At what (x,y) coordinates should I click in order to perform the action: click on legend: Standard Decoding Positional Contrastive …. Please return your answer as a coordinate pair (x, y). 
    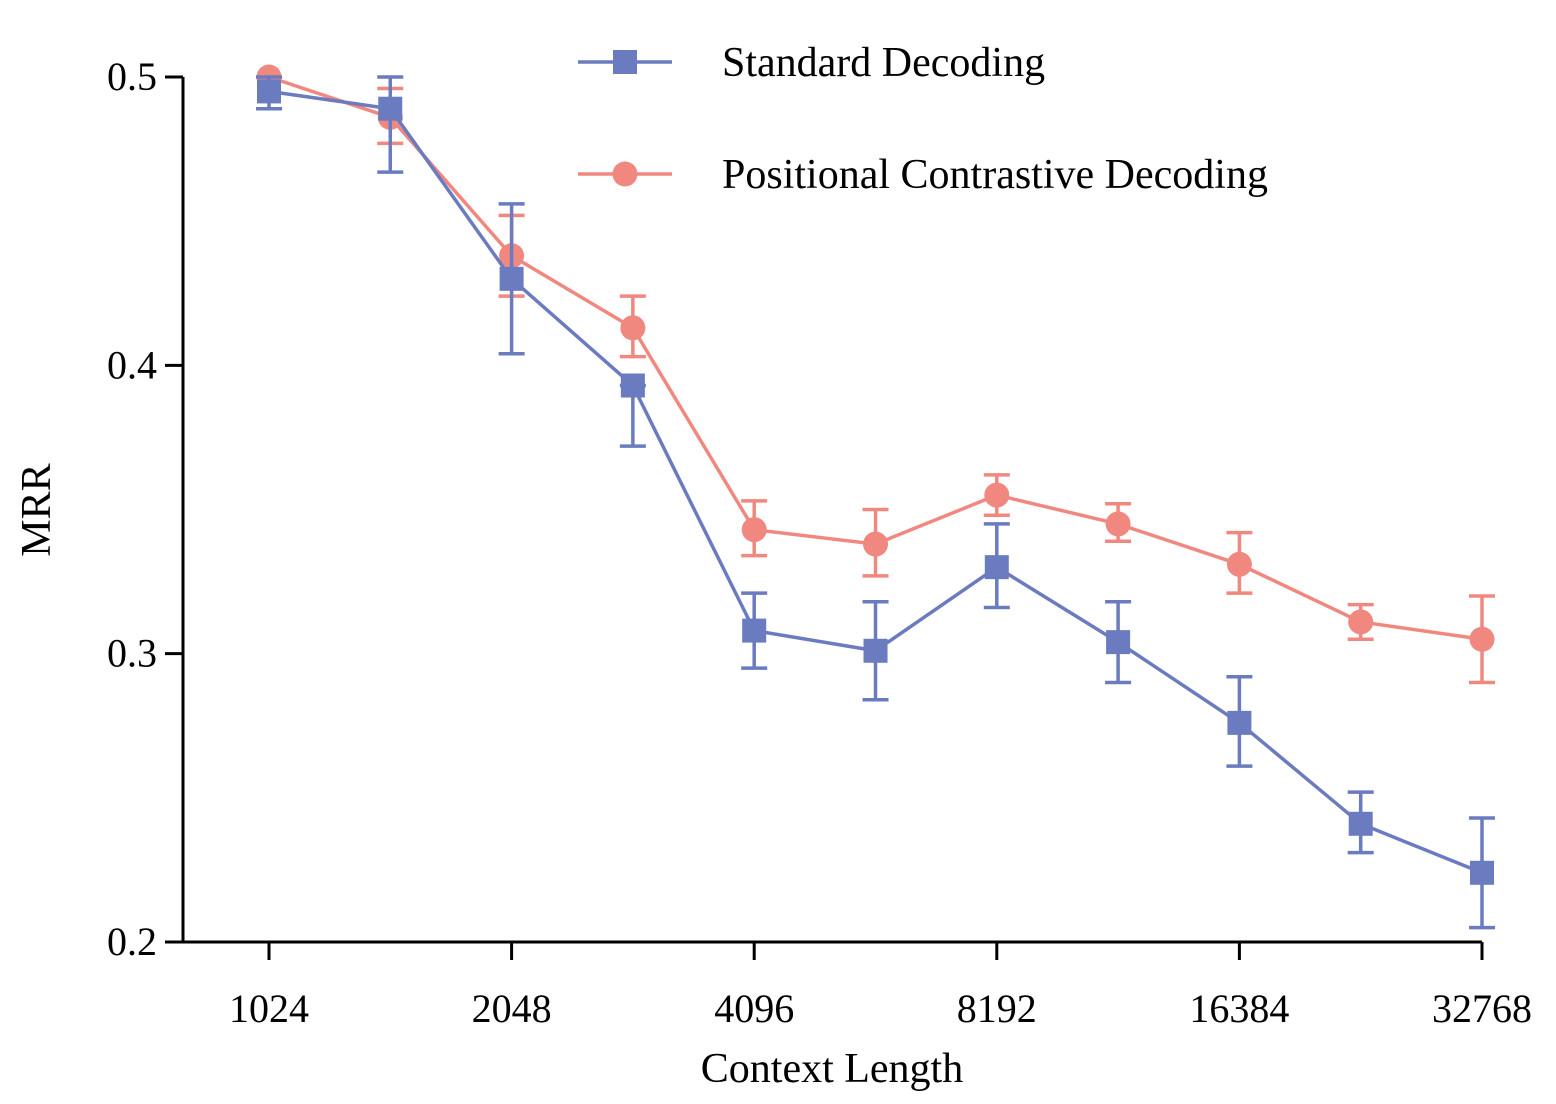
    Looking at the image, I should click on (923, 119).